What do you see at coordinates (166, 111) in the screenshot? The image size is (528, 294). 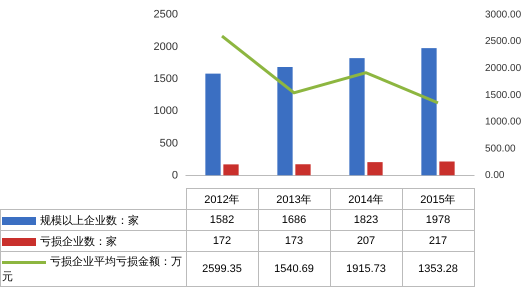 I see `y-tick-label: 1000` at bounding box center [166, 111].